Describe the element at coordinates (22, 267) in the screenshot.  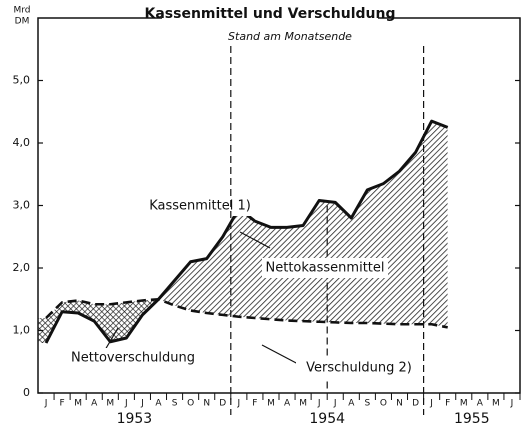
I see `y-tick-label: 2,0` at that location.